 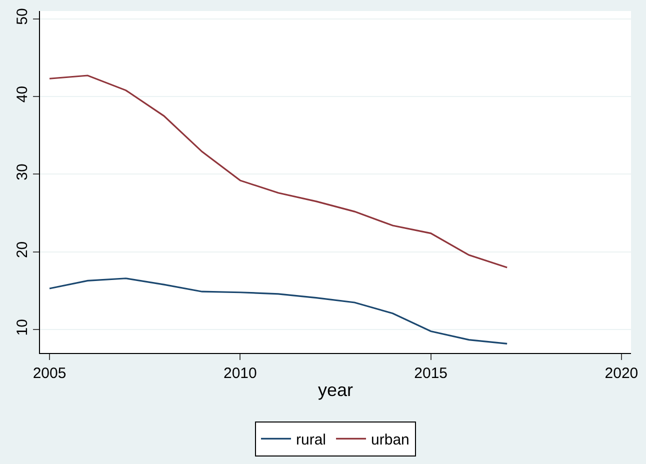 I want to click on legend-label: rural, so click(x=311, y=440).